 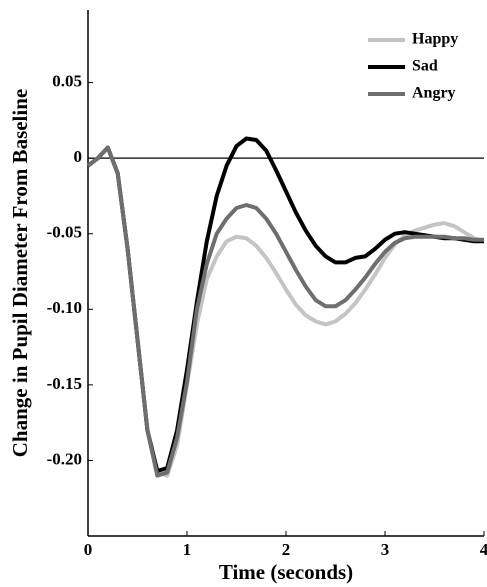 What do you see at coordinates (88, 549) in the screenshot?
I see `x-tick-label: 0` at bounding box center [88, 549].